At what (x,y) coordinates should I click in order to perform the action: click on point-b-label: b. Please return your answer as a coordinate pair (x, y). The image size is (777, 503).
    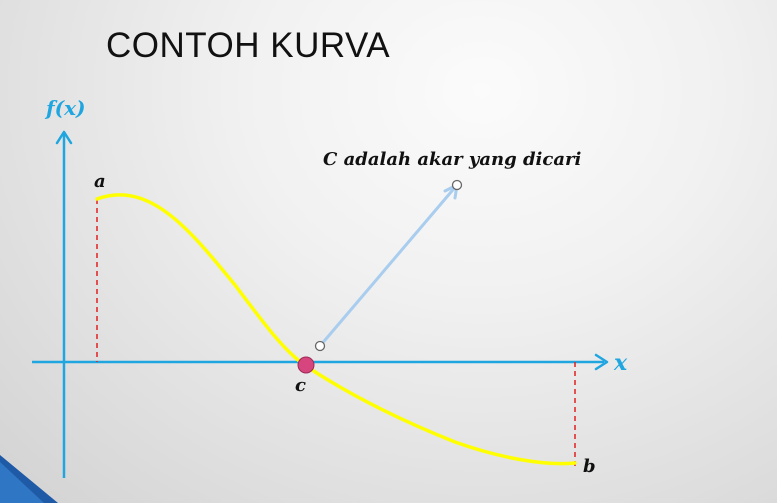
    Looking at the image, I should click on (589, 466).